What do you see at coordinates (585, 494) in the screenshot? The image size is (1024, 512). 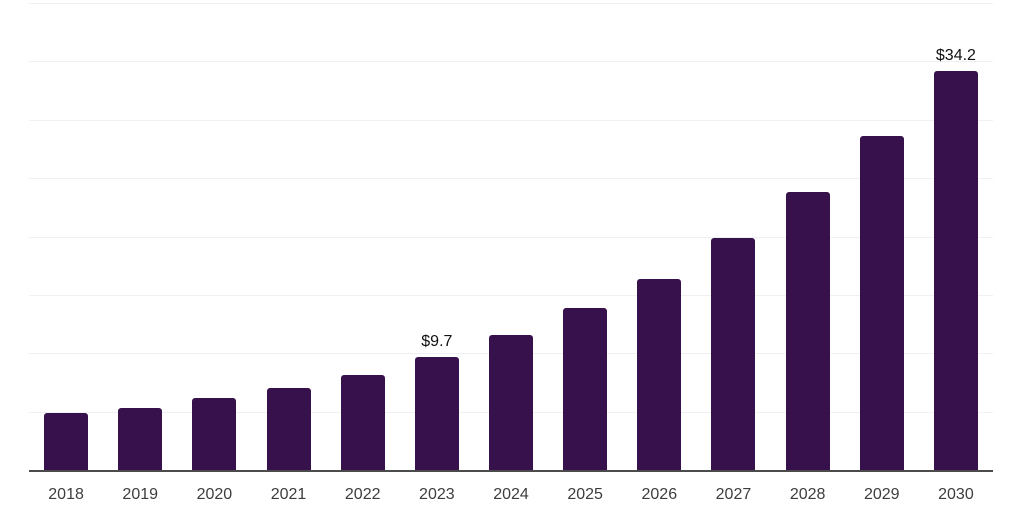 I see `x-tick-2025: 2025` at bounding box center [585, 494].